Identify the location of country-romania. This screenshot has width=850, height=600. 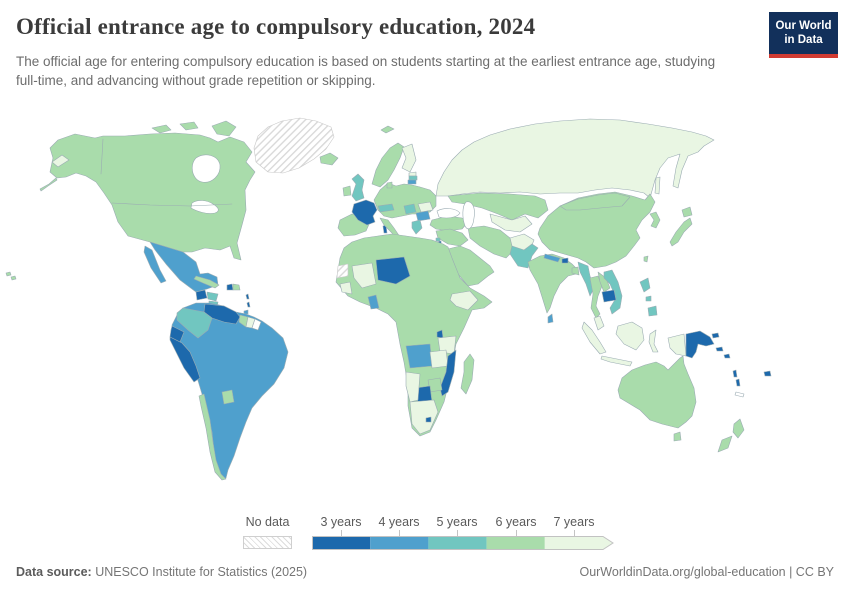
(425, 207).